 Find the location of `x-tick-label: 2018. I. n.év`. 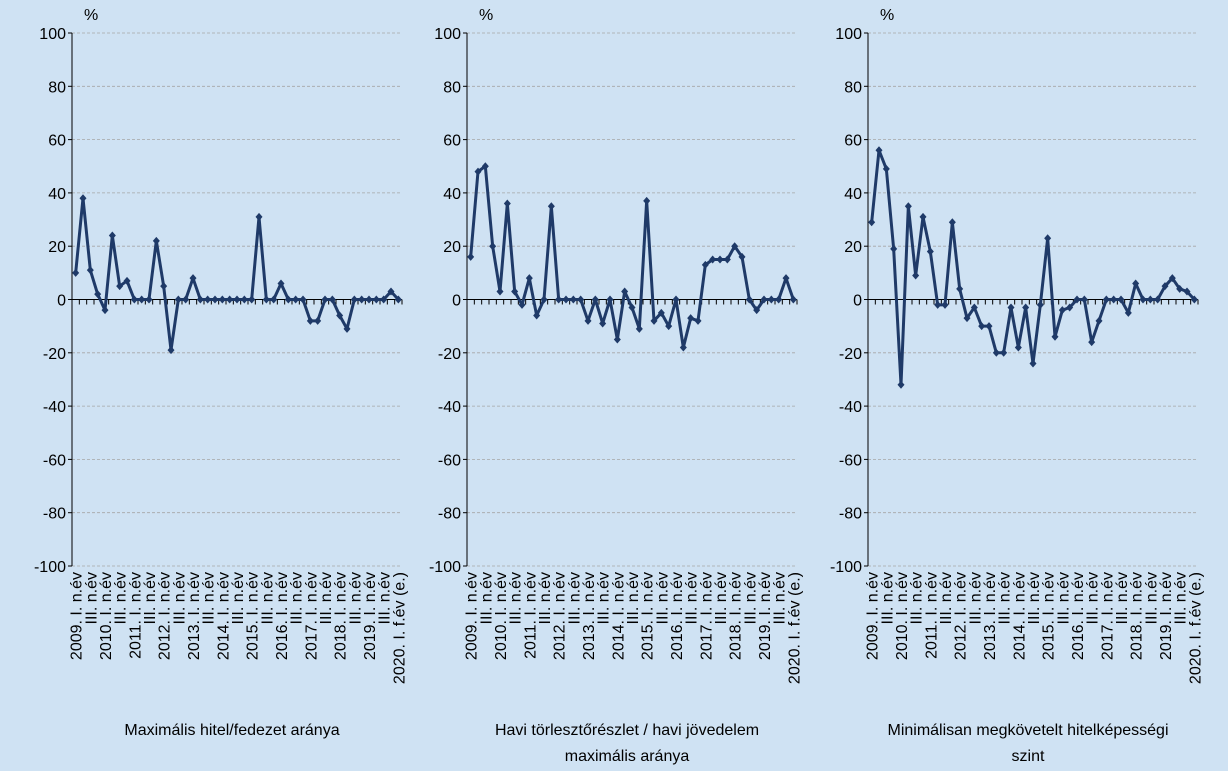

x-tick-label: 2018. I. n.év is located at coordinates (341, 616).